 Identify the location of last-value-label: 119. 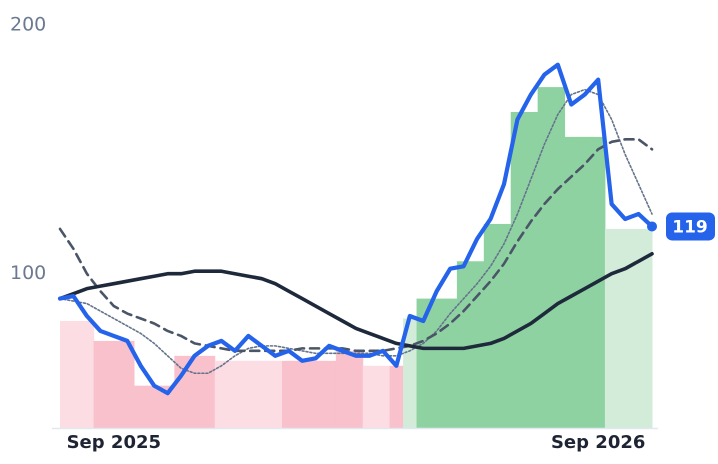
(690, 227).